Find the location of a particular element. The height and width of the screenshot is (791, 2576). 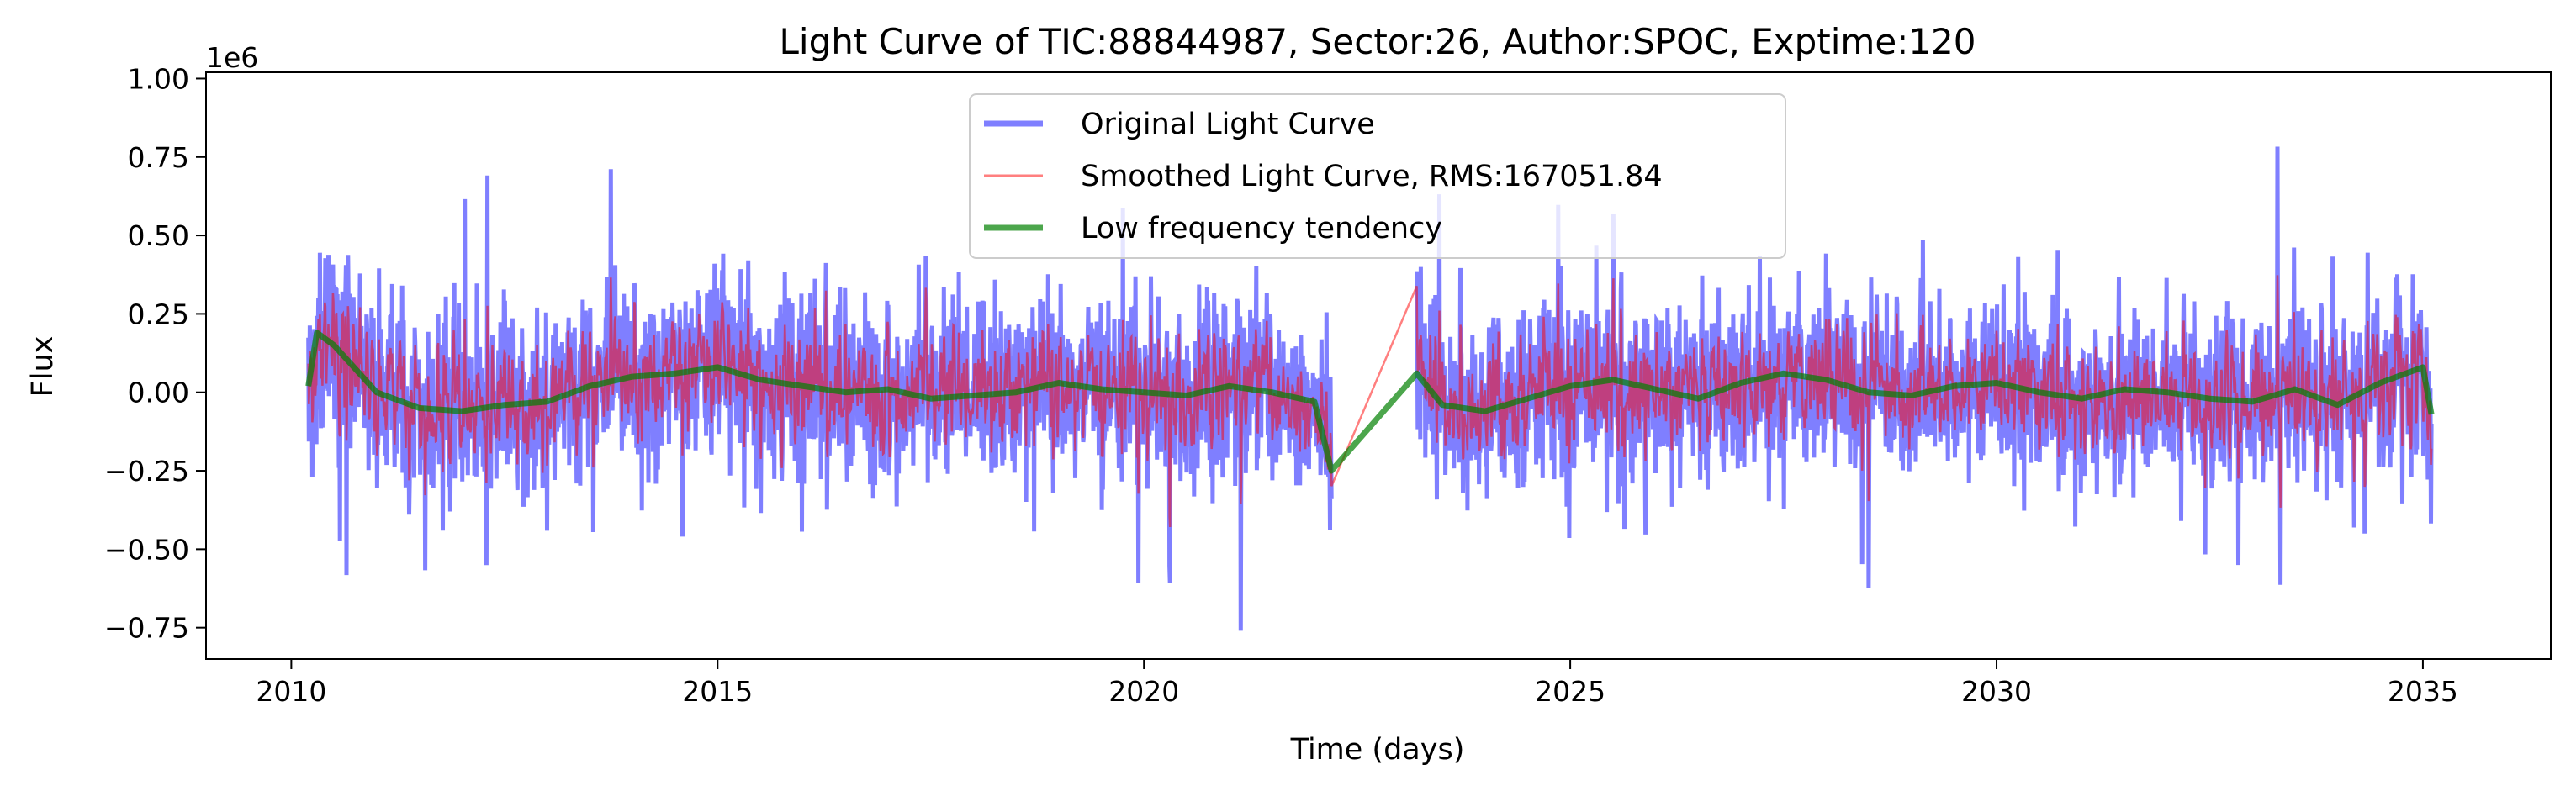

x-tick-label: 2035 is located at coordinates (2423, 692).